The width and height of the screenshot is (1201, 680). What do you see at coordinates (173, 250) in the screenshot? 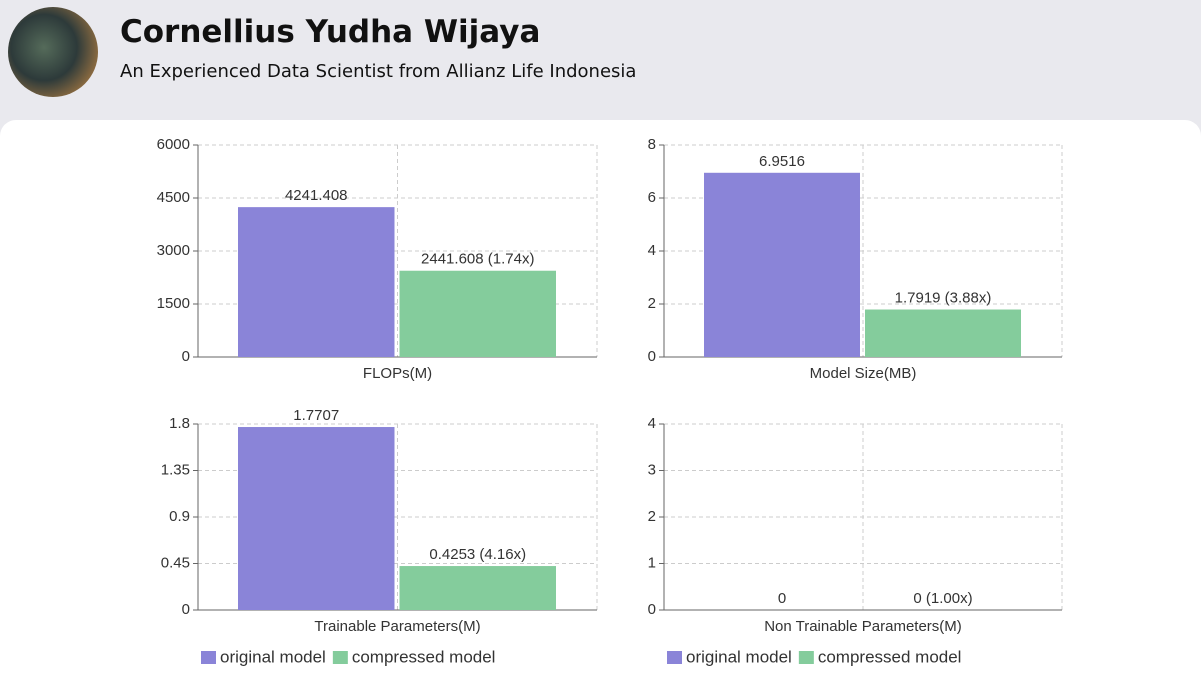
I see `y-tick-label: 3000` at bounding box center [173, 250].